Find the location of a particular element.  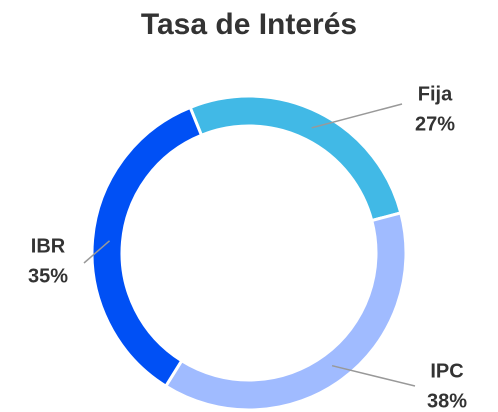

slice is located at coordinates (295, 158).